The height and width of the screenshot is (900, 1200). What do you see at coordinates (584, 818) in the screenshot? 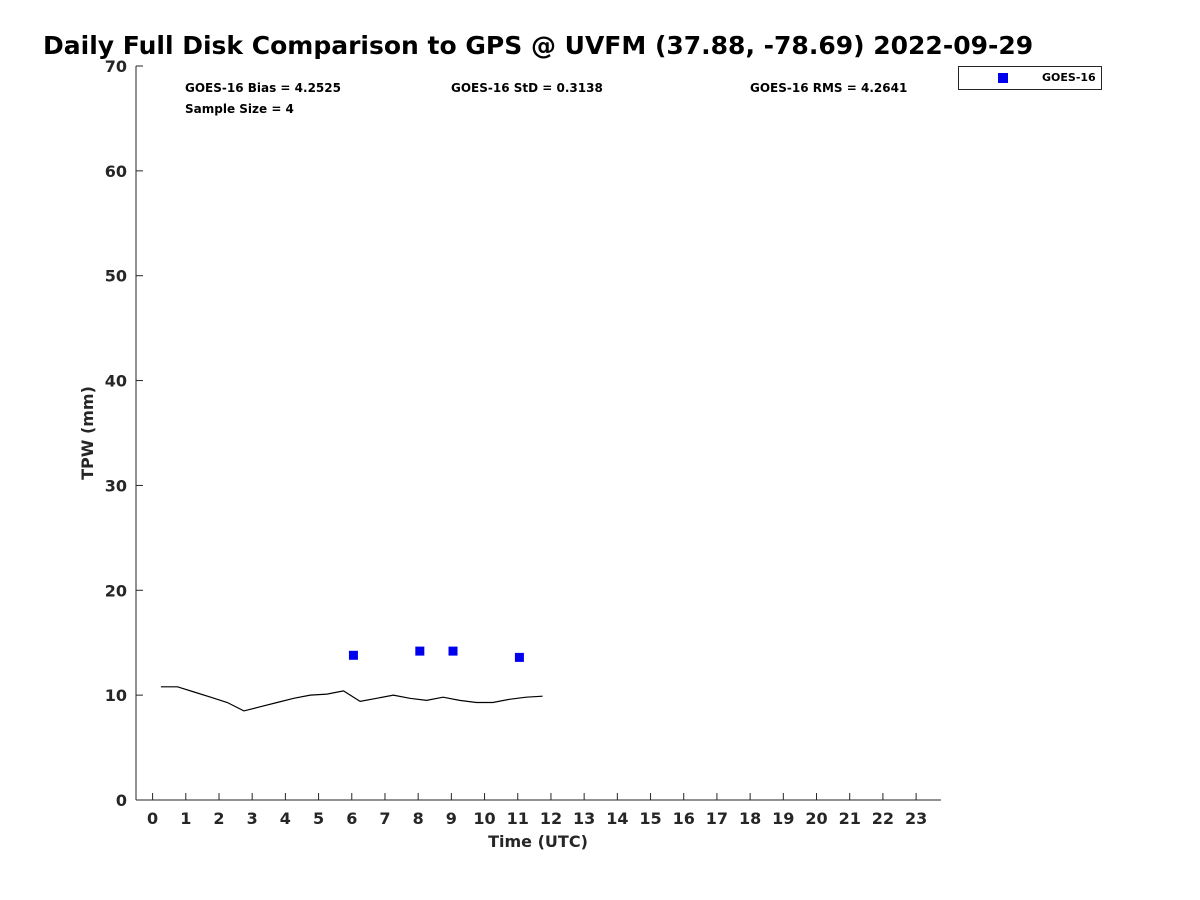
I see `x-tick-label: 13` at bounding box center [584, 818].